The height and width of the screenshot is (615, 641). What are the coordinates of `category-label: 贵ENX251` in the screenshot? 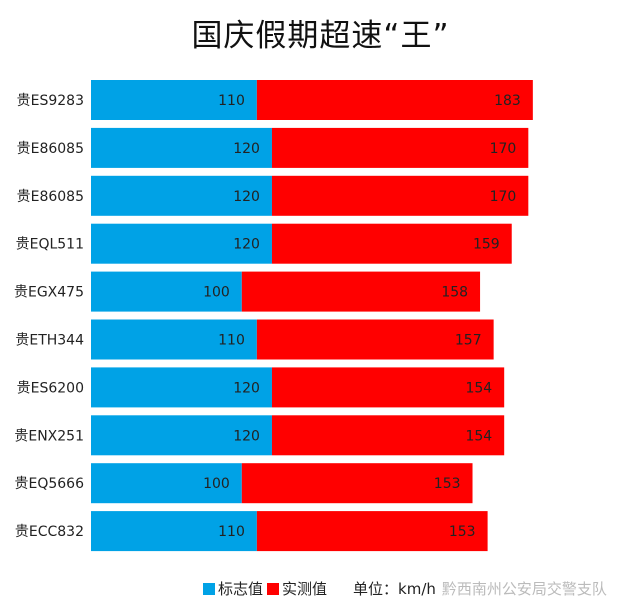 It's located at (49, 436).